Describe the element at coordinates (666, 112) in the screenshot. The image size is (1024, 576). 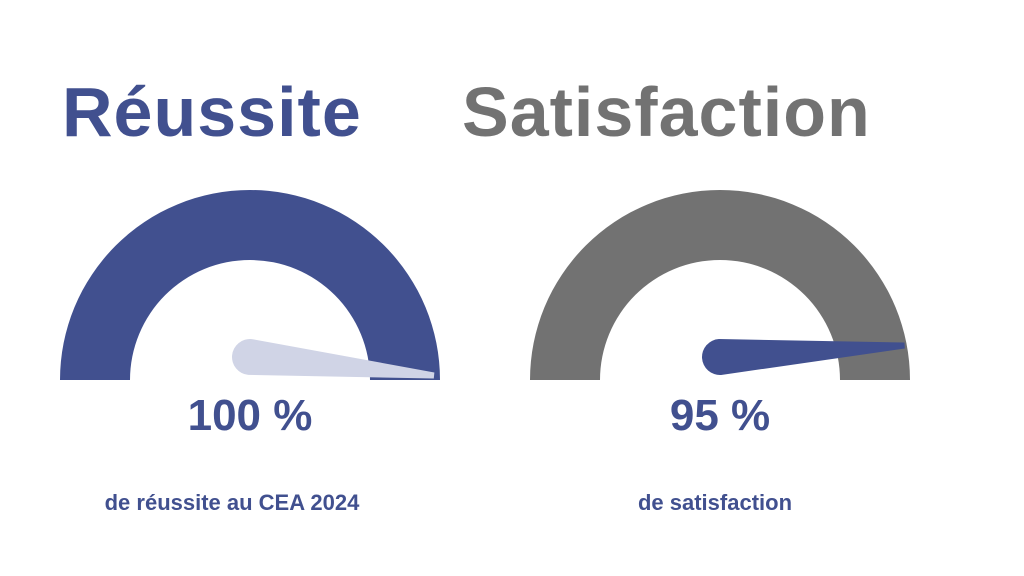
I see `title-satisfaction: Satisfaction` at that location.